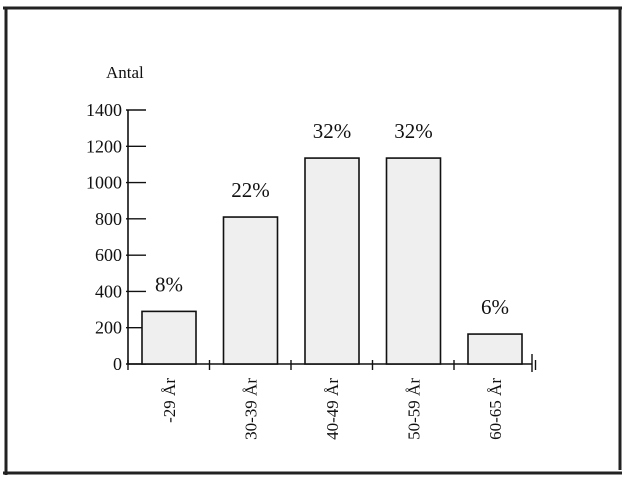 Image resolution: width=629 pixels, height=487 pixels. Describe the element at coordinates (104, 146) in the screenshot. I see `y-tick-label: 1200` at that location.